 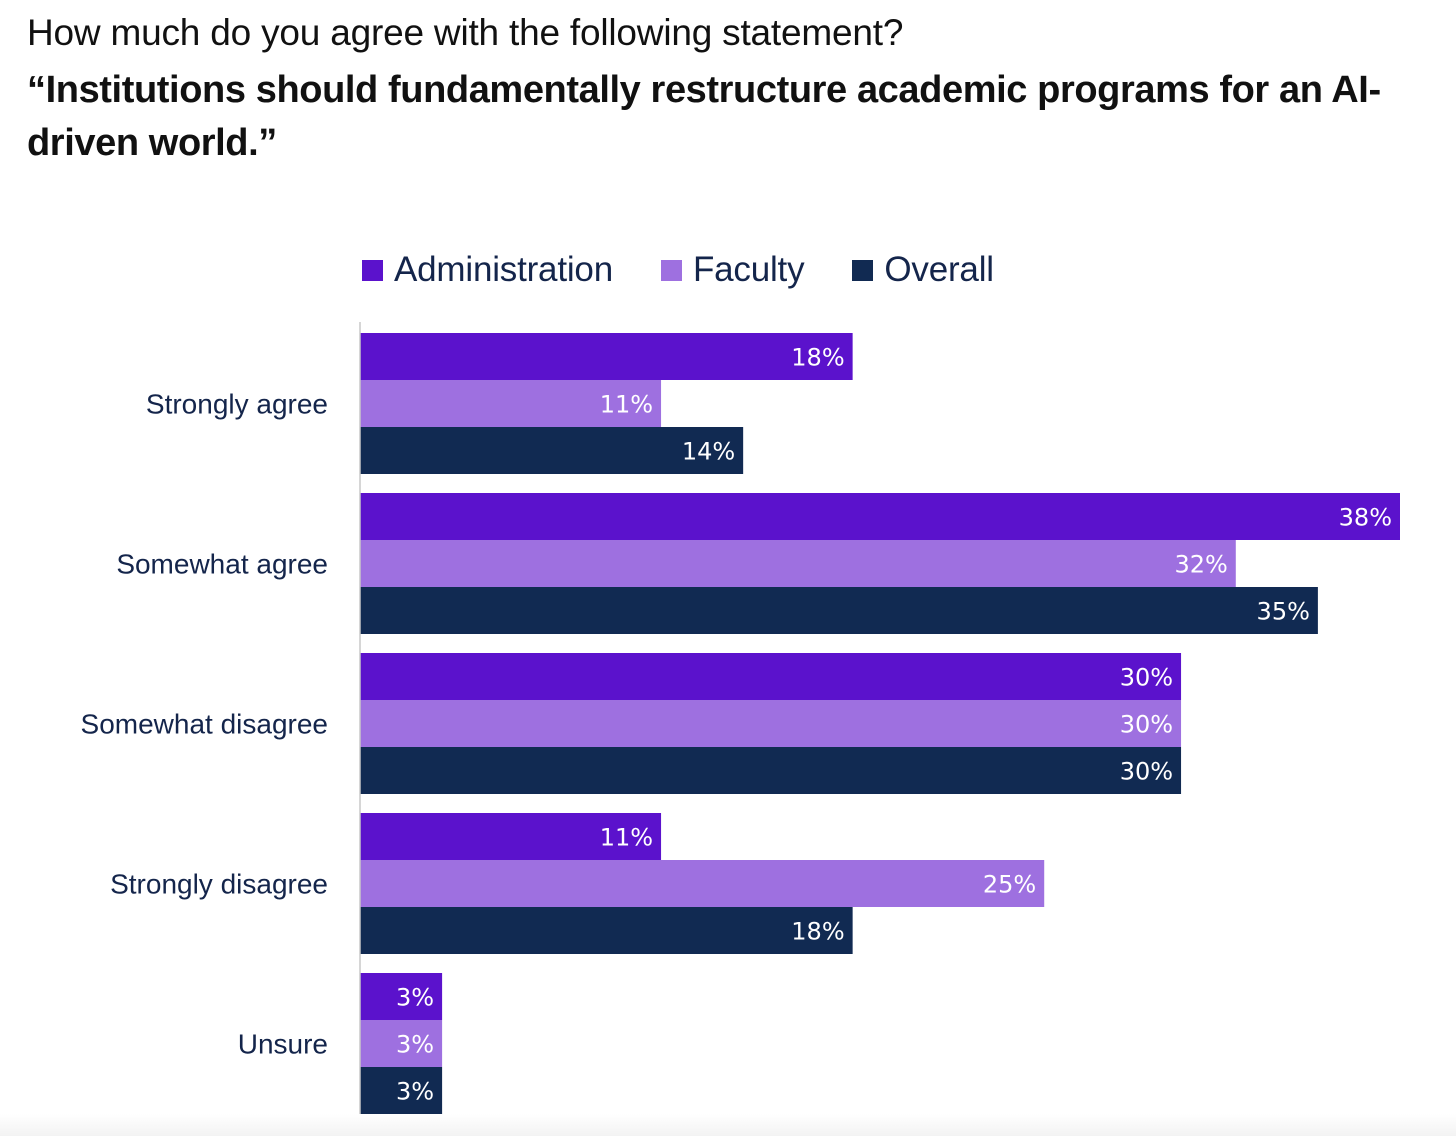 What do you see at coordinates (863, 270) in the screenshot?
I see `legend-swatch-overall` at bounding box center [863, 270].